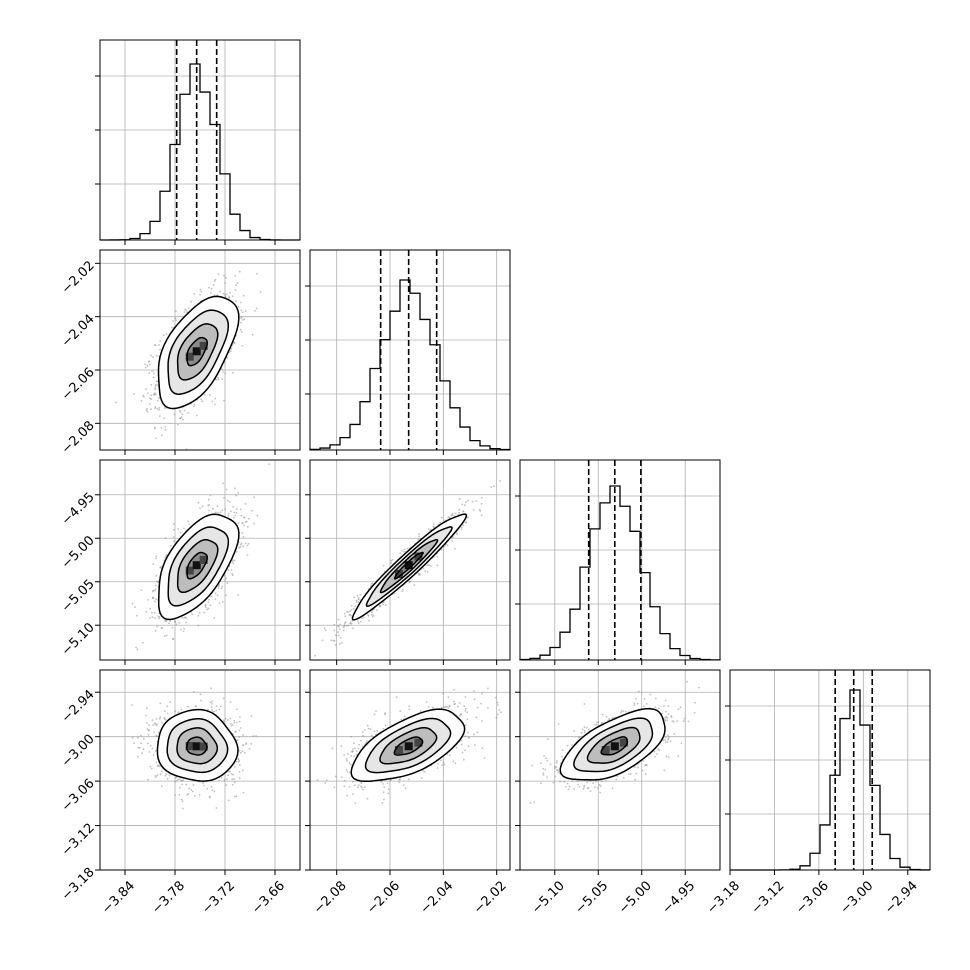  Describe the element at coordinates (768, 897) in the screenshot. I see `x-tick-label: −3.12` at that location.